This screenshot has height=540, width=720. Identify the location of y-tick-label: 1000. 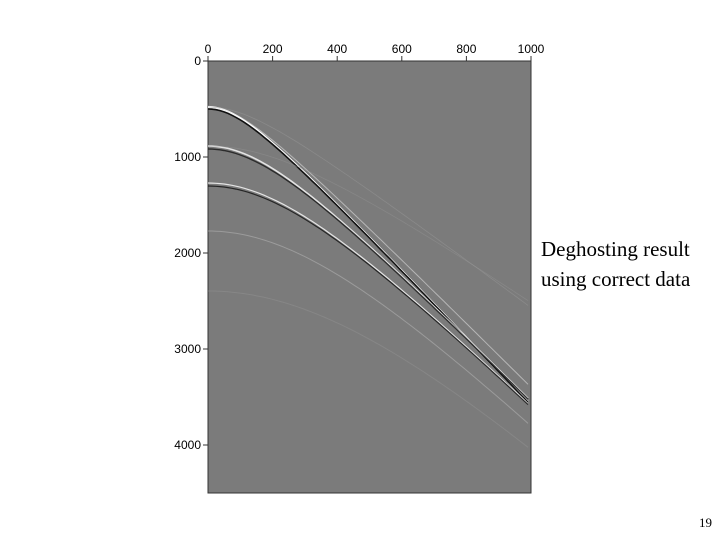
(187, 157).